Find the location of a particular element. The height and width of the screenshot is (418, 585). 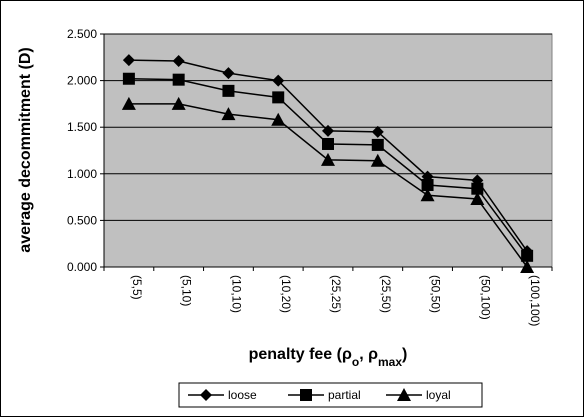

x-tick-label-3: (10,20) is located at coordinates (286, 294).